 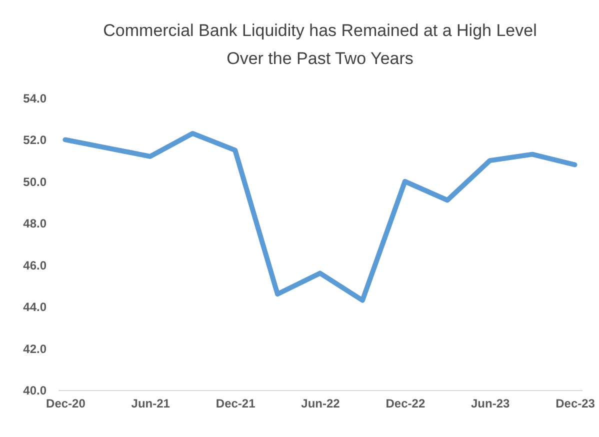 I want to click on x-tick-label: Dec-22, so click(x=406, y=403).